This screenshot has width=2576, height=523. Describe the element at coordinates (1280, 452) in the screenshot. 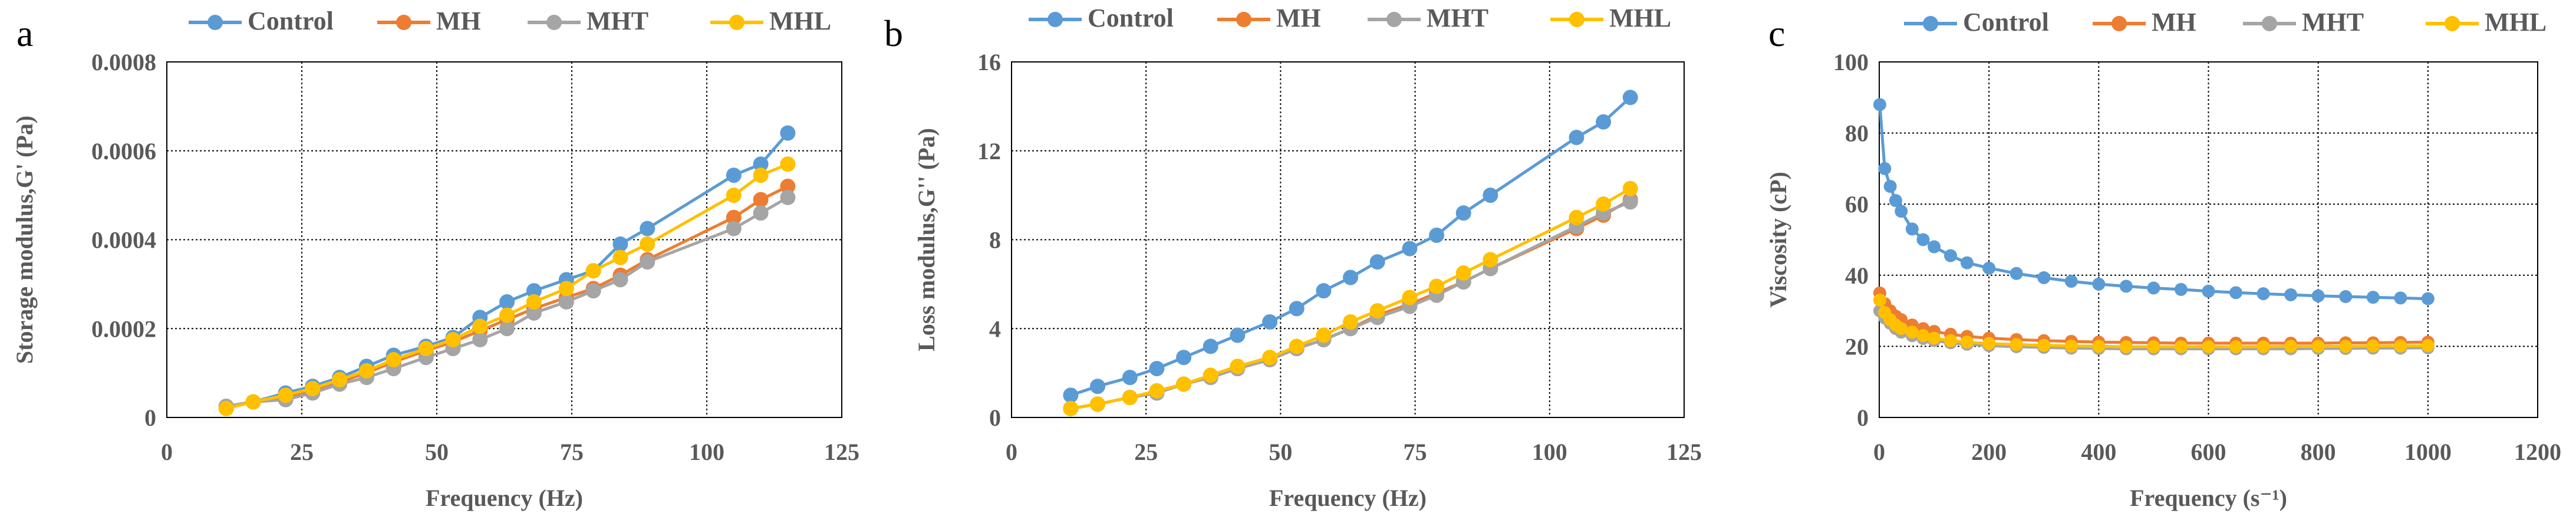

I see `x-tick-label: 50` at that location.